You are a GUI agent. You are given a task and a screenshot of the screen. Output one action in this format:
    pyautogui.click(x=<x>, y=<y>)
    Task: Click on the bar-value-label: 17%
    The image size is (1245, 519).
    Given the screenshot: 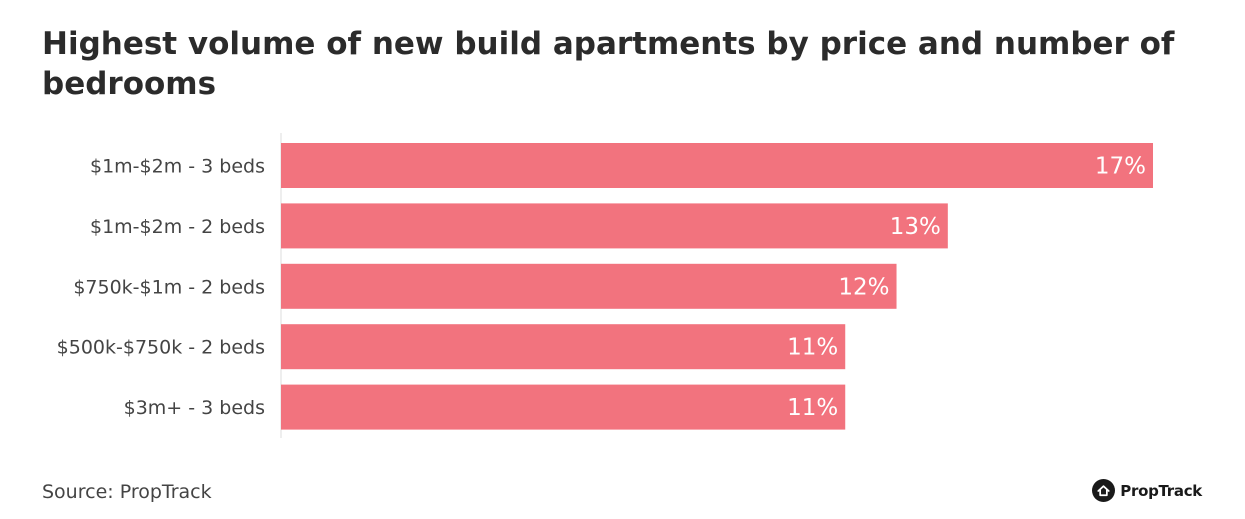 What is the action you would take?
    pyautogui.click(x=1120, y=167)
    